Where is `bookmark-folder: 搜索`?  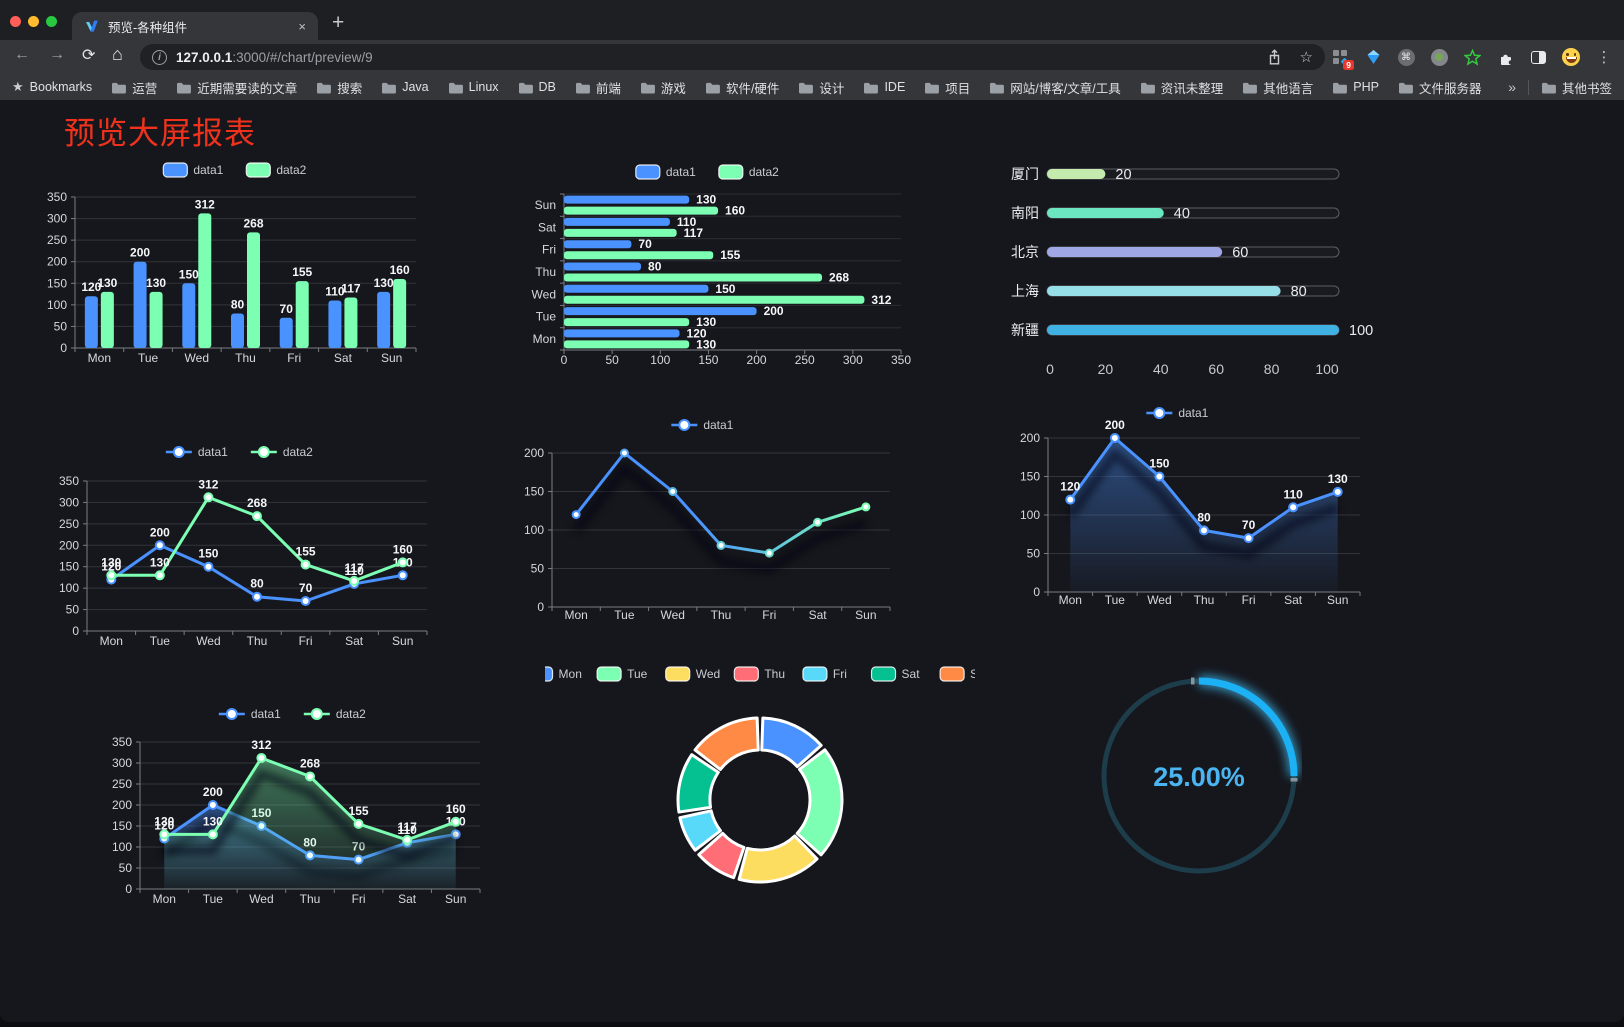 bookmark-folder: 搜索 is located at coordinates (339, 87).